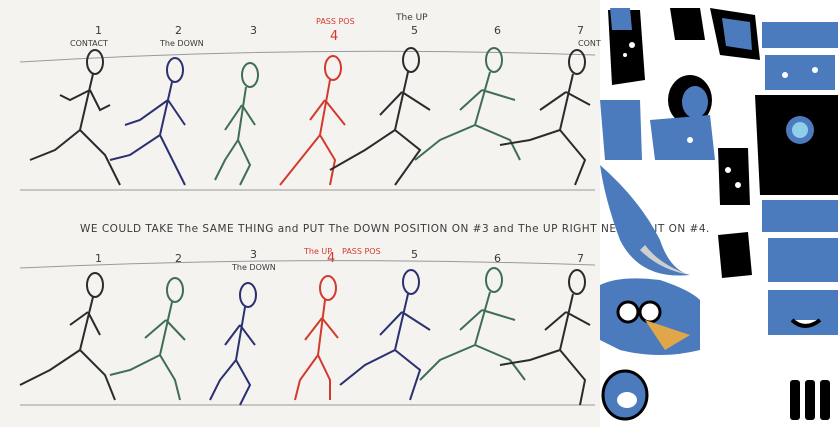 The image size is (840, 427). Describe the element at coordinates (621, 130) in the screenshot. I see `part-arm-icon` at that location.